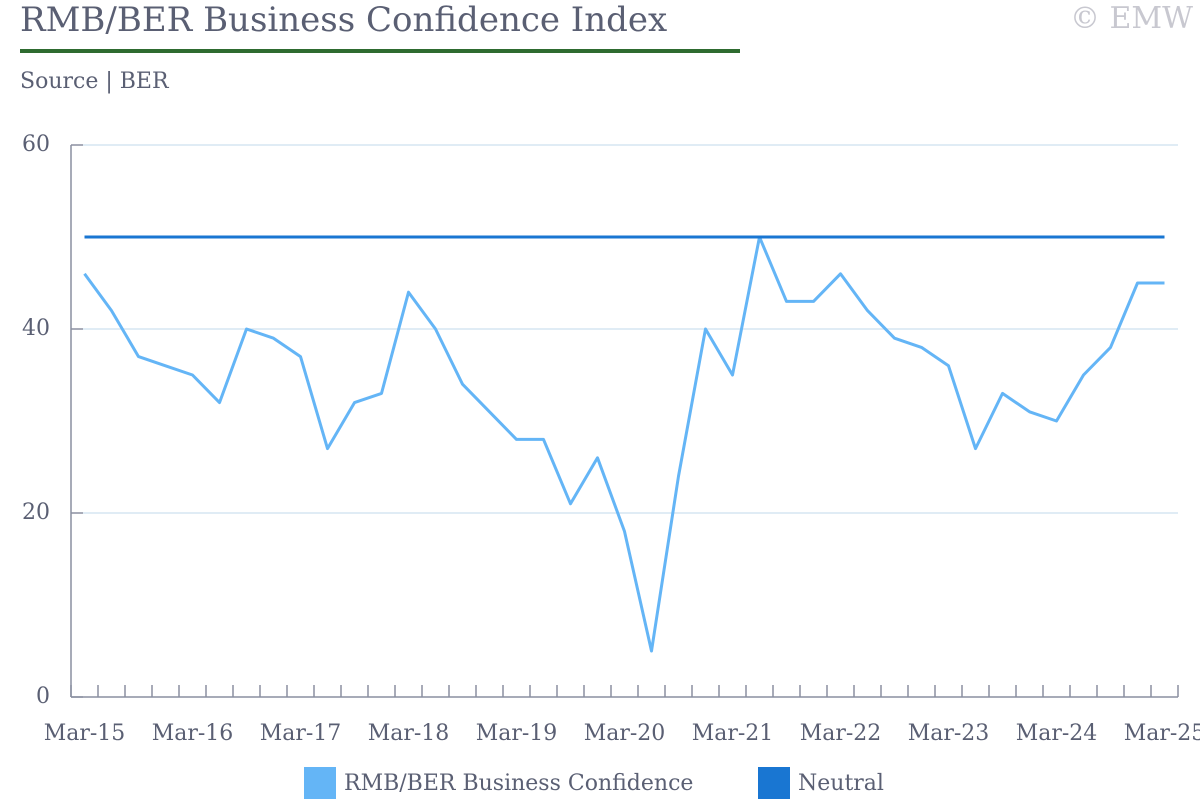  I want to click on x-tick-label: Mar-20, so click(625, 733).